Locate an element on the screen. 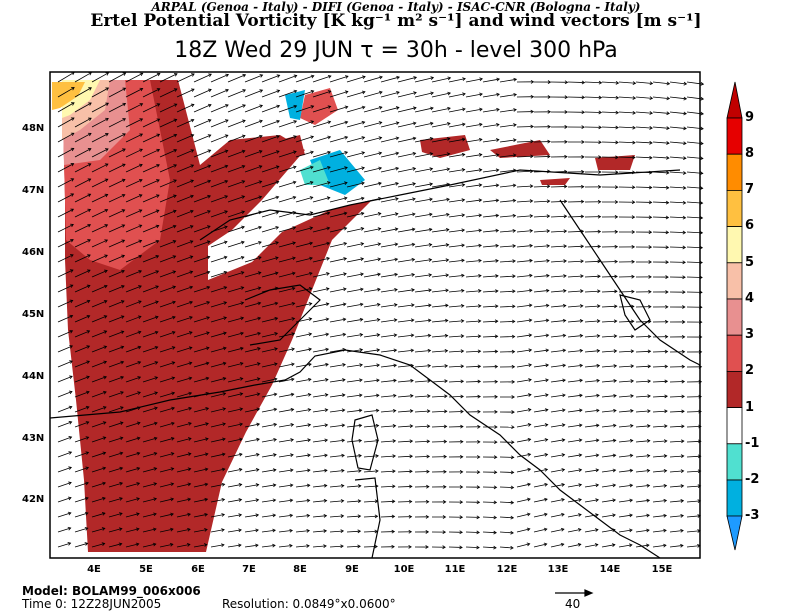 This screenshot has height=612, width=792. reference-vector is located at coordinates (574, 593).